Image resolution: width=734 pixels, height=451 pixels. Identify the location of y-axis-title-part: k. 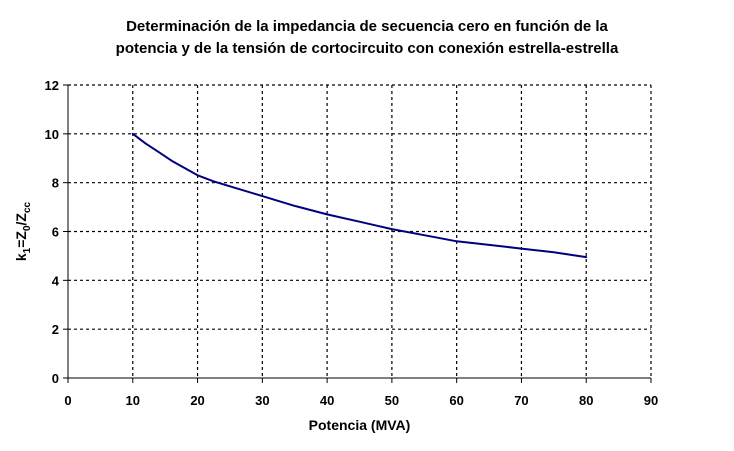
(21, 257).